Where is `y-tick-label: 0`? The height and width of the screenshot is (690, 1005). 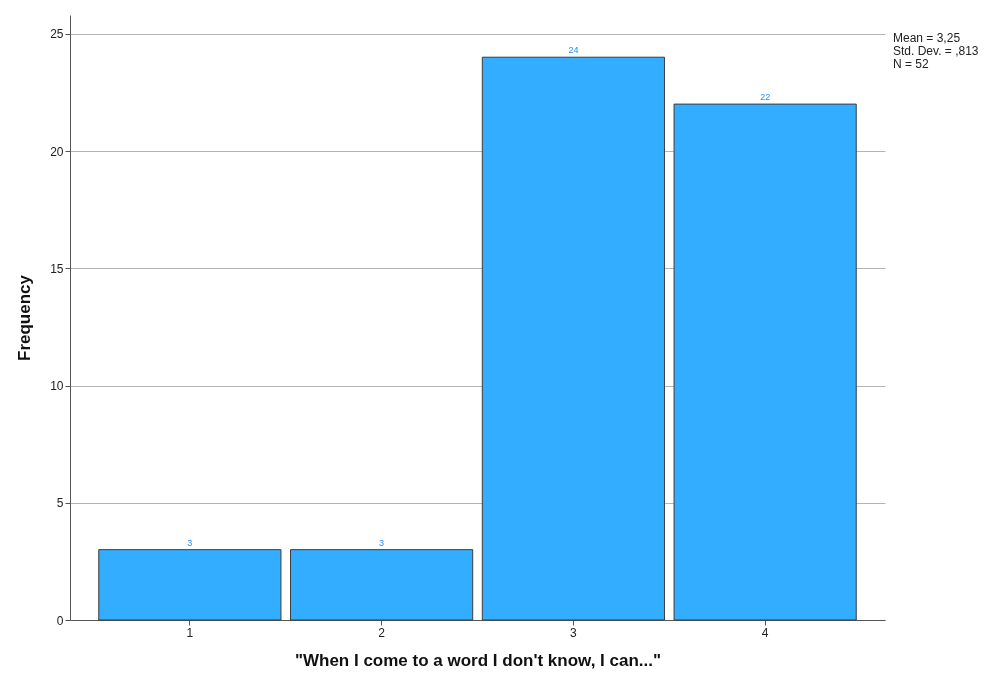 y-tick-label: 0 is located at coordinates (60, 620).